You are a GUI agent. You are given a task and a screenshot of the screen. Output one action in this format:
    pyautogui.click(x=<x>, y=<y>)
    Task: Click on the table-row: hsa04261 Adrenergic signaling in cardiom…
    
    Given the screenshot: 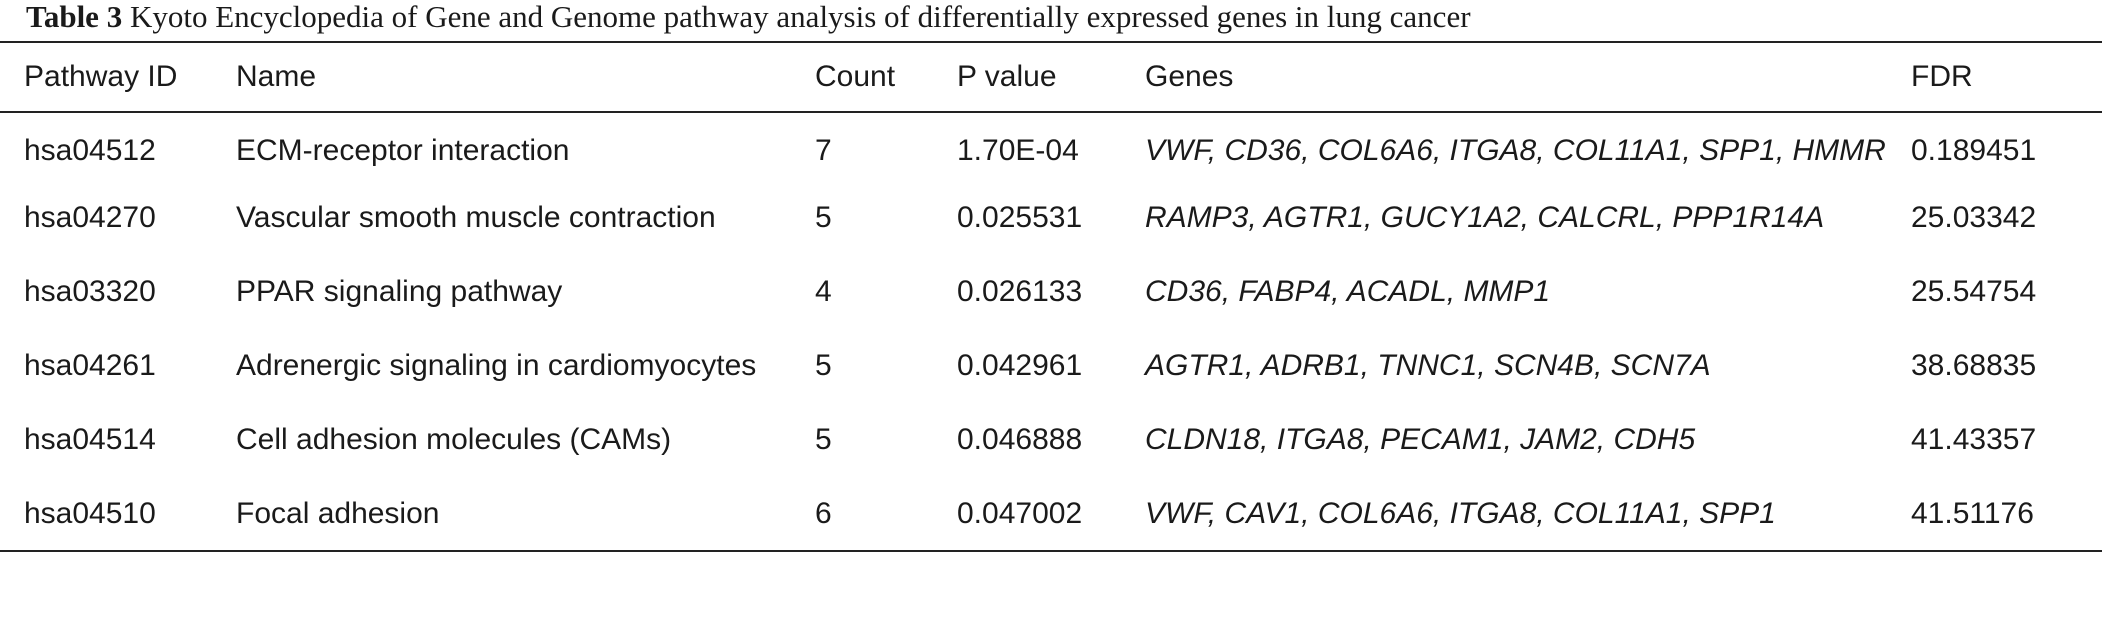 What is the action you would take?
    pyautogui.click(x=1051, y=365)
    